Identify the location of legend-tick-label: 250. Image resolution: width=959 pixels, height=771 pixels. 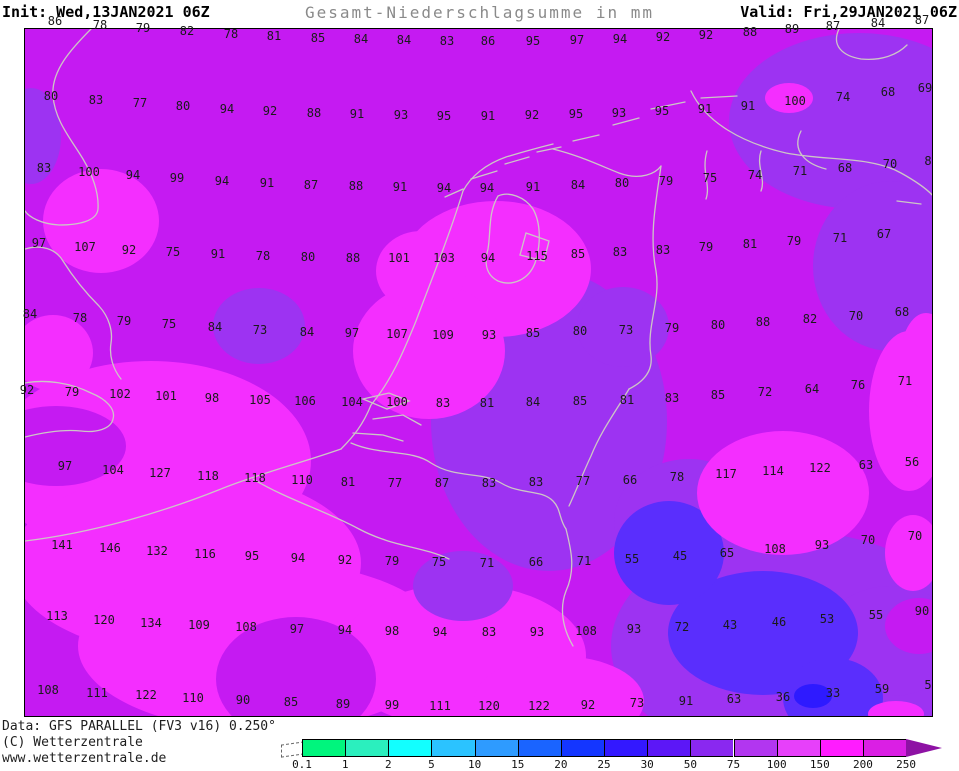
(906, 764).